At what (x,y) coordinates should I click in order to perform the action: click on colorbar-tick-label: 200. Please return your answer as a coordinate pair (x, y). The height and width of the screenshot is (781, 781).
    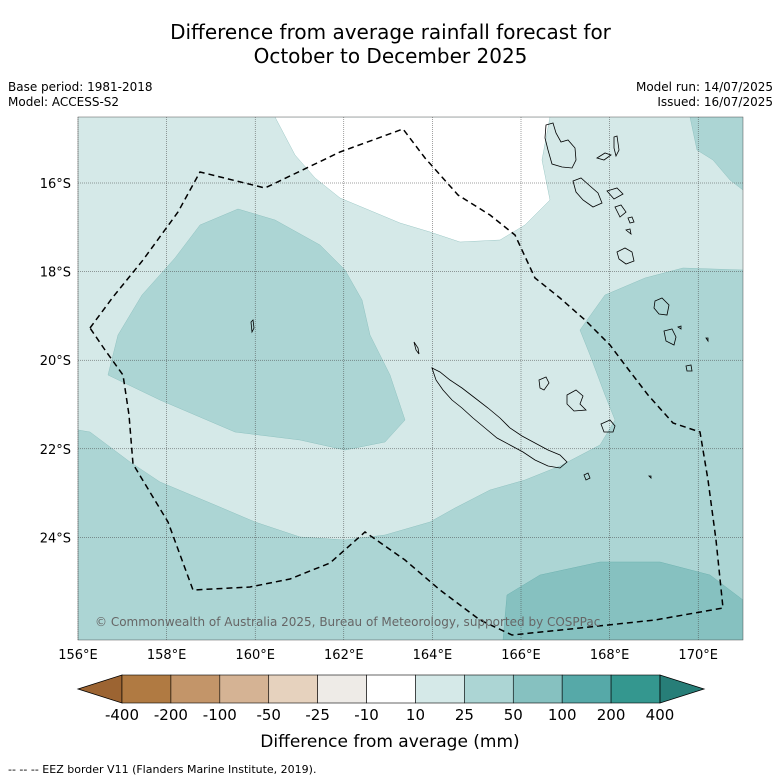
    Looking at the image, I should click on (611, 715).